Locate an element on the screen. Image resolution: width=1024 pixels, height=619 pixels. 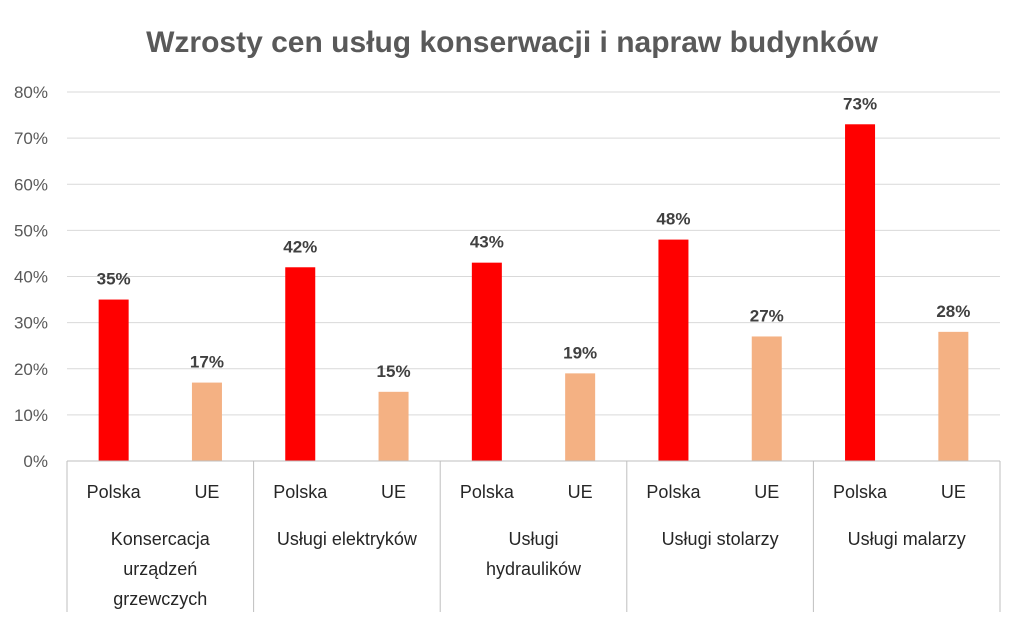
y-axis-tick-labels: 0% 10% 20% 30% 40% 50% 60% 70% 80% is located at coordinates (31, 277).